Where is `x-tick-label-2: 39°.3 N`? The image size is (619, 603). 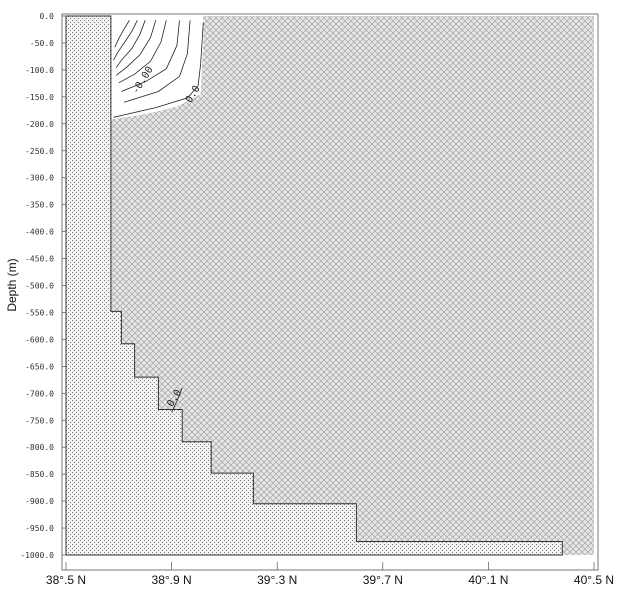 x-tick-label-2: 39°.3 N is located at coordinates (277, 580).